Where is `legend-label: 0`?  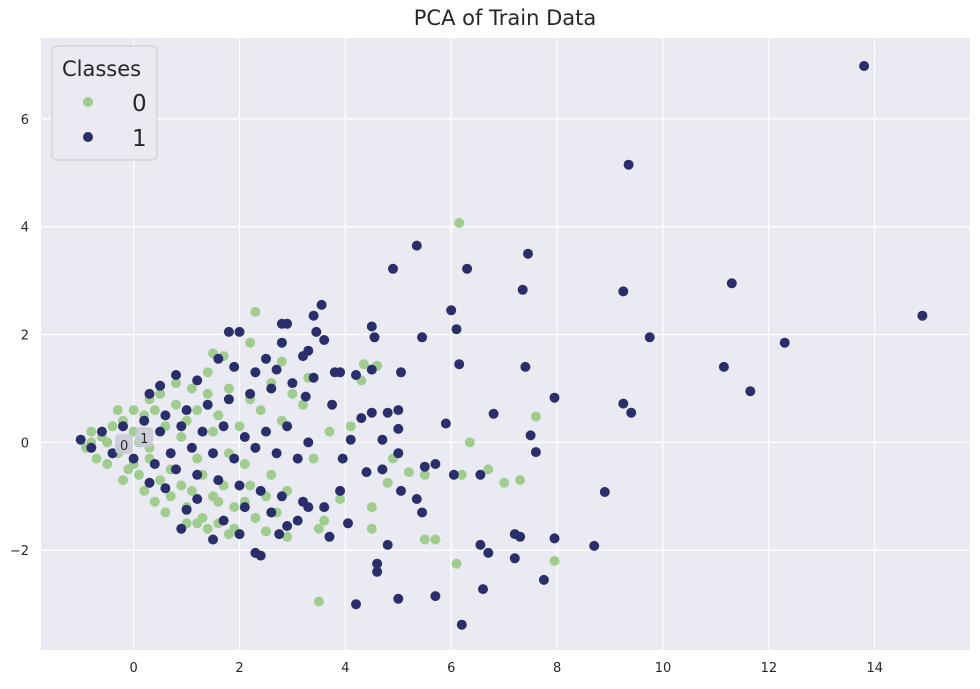
legend-label: 0 is located at coordinates (139, 104).